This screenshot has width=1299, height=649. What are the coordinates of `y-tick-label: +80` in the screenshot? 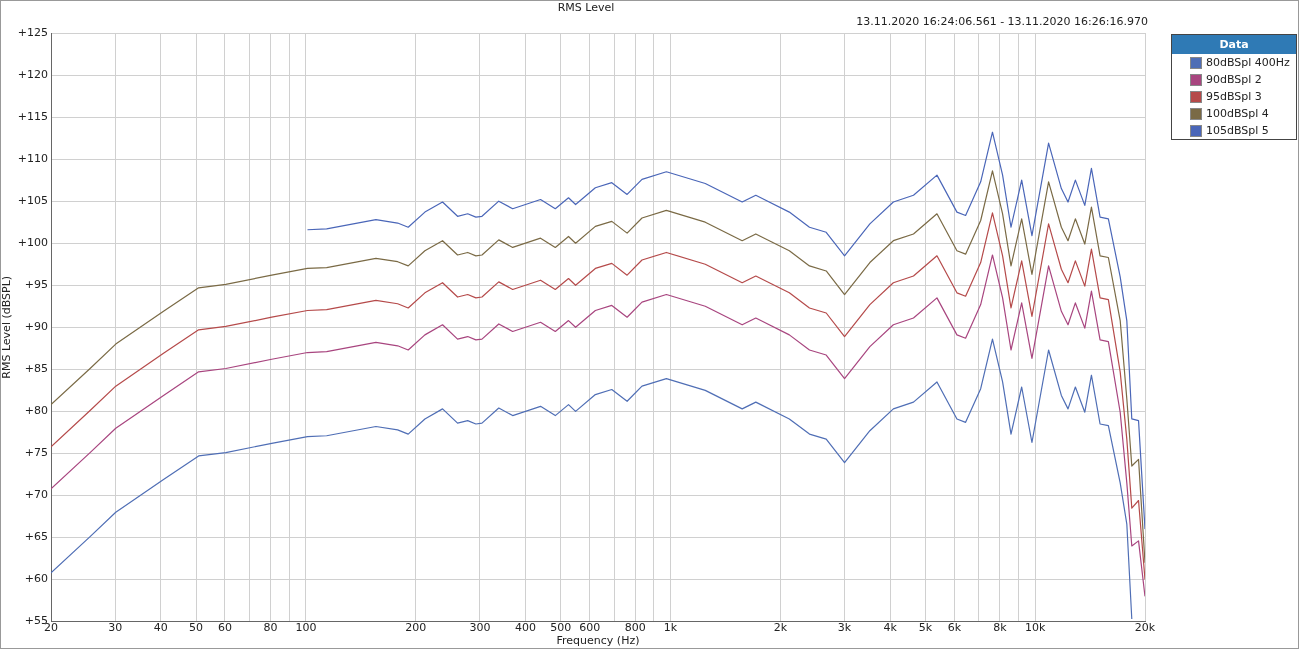 It's located at (36, 411).